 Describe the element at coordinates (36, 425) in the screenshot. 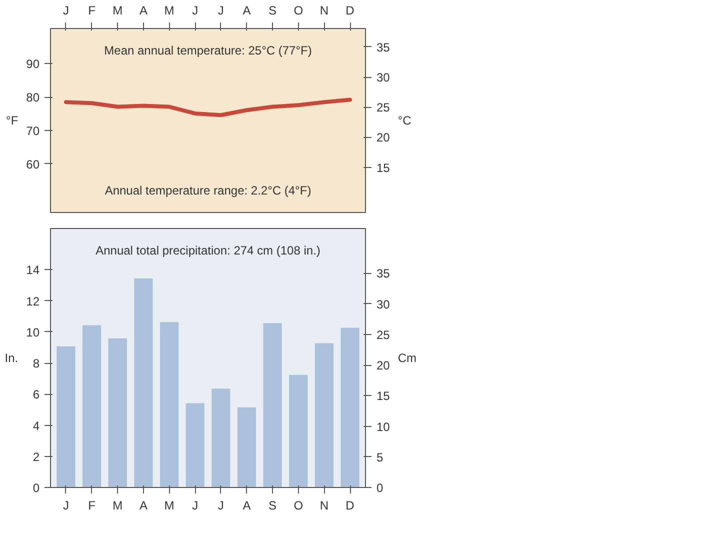

I see `y-tick-label: 4` at that location.